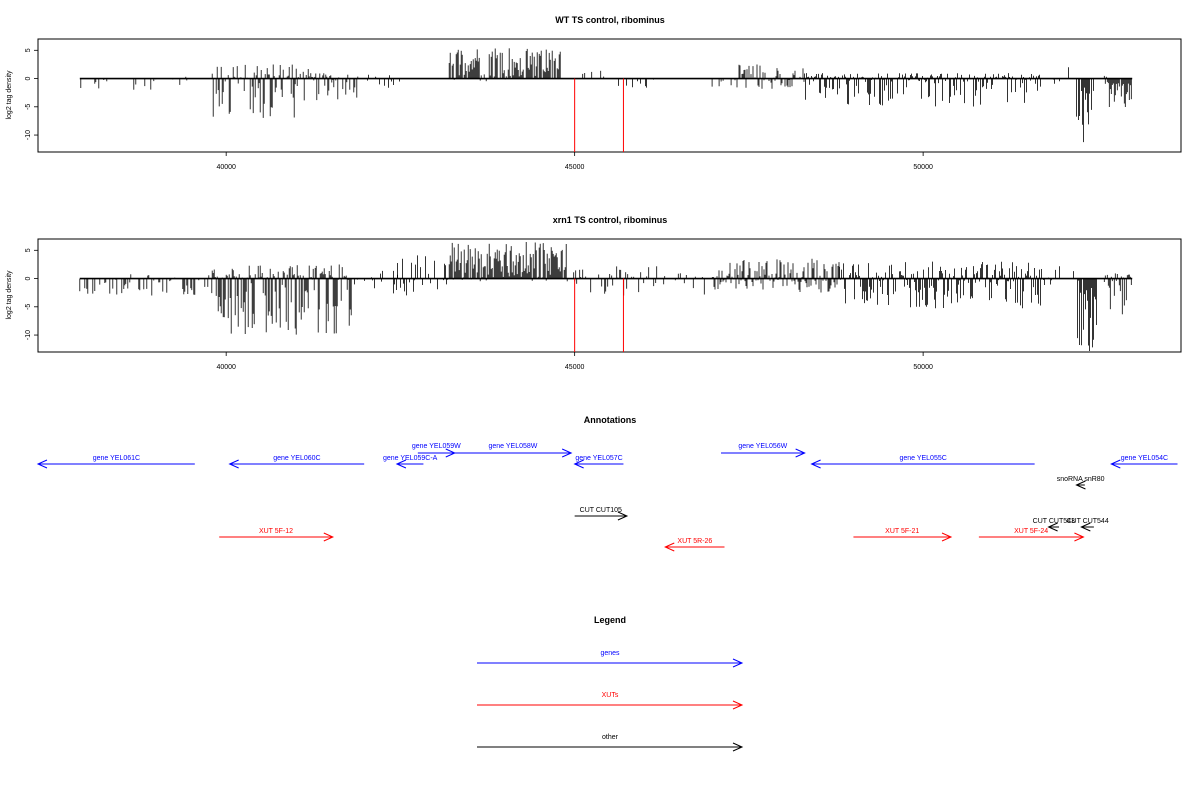 The height and width of the screenshot is (800, 1200). I want to click on annotation-feature: gene YEL060C, so click(296, 462).